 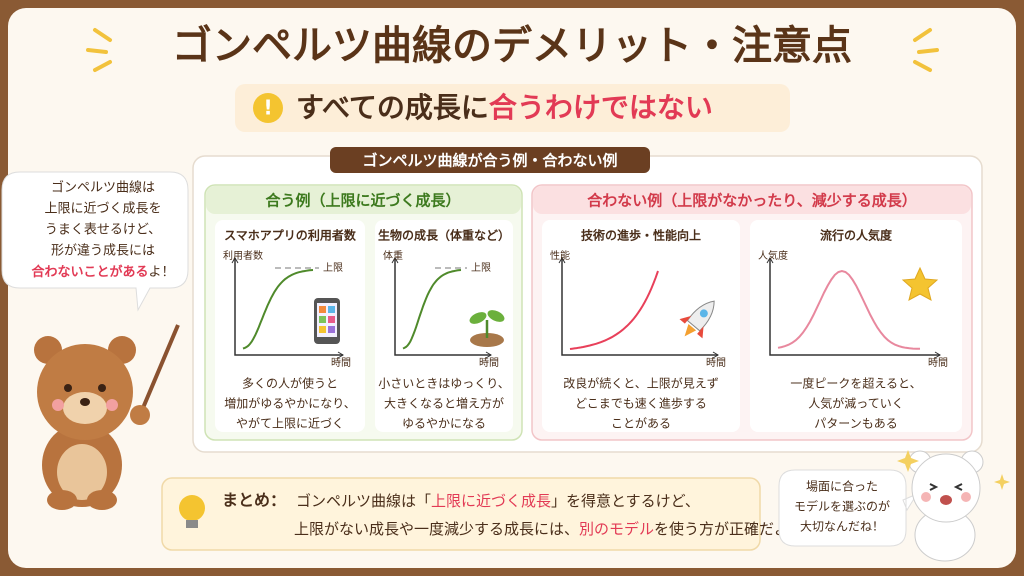 What do you see at coordinates (290, 423) in the screenshot?
I see `example-description: やがて上限に近づく` at bounding box center [290, 423].